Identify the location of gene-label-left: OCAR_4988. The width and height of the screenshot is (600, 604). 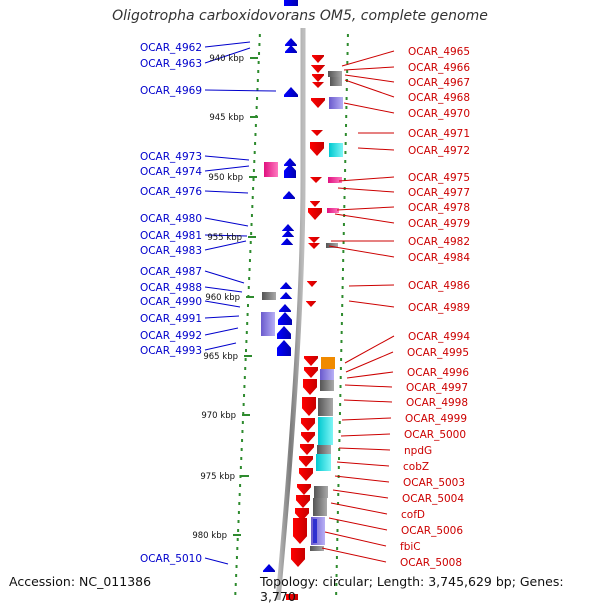
(171, 288).